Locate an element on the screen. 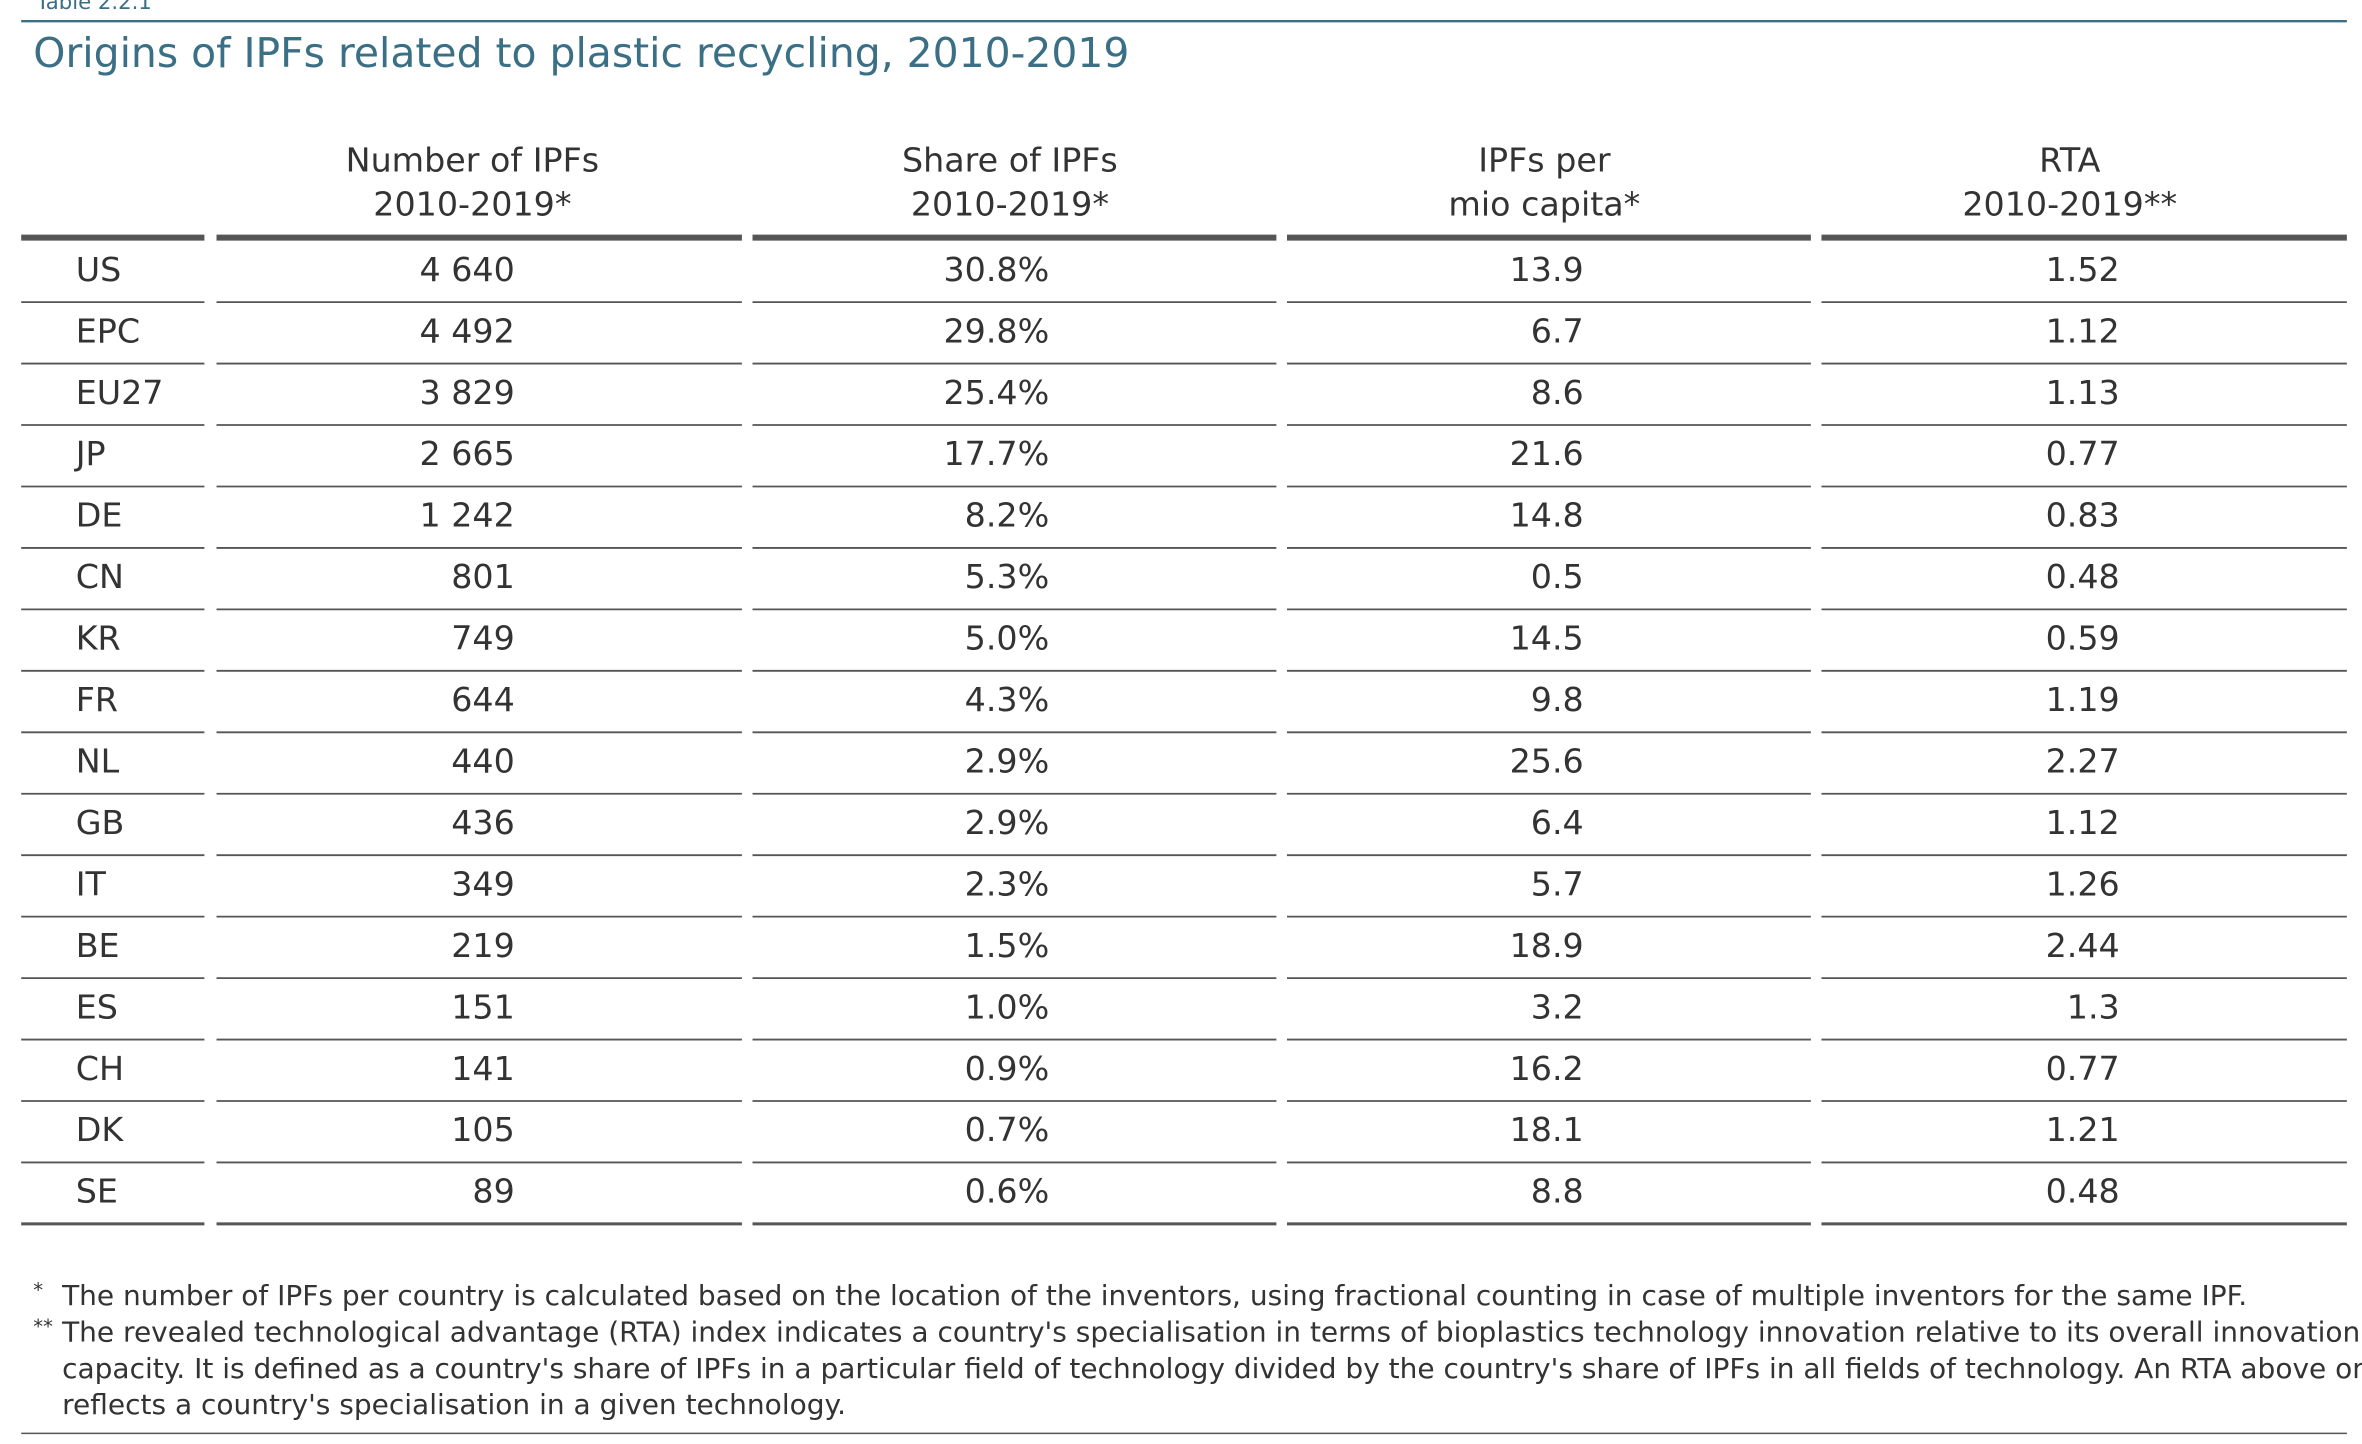 The width and height of the screenshot is (2362, 1444). cell: 0.5 is located at coordinates (1557, 576).